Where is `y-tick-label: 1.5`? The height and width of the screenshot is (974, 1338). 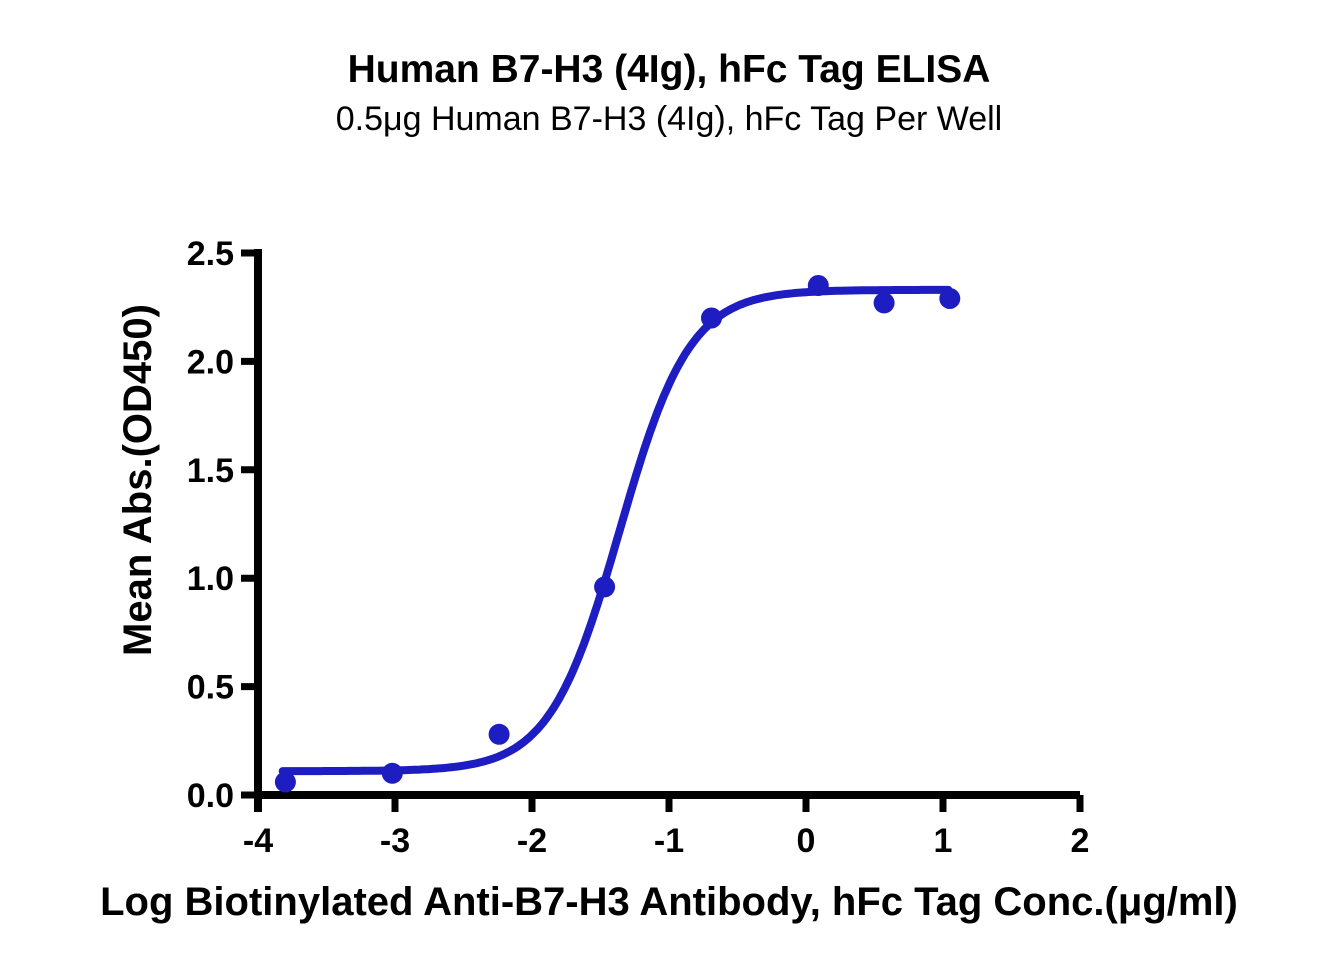
y-tick-label: 1.5 is located at coordinates (210, 471).